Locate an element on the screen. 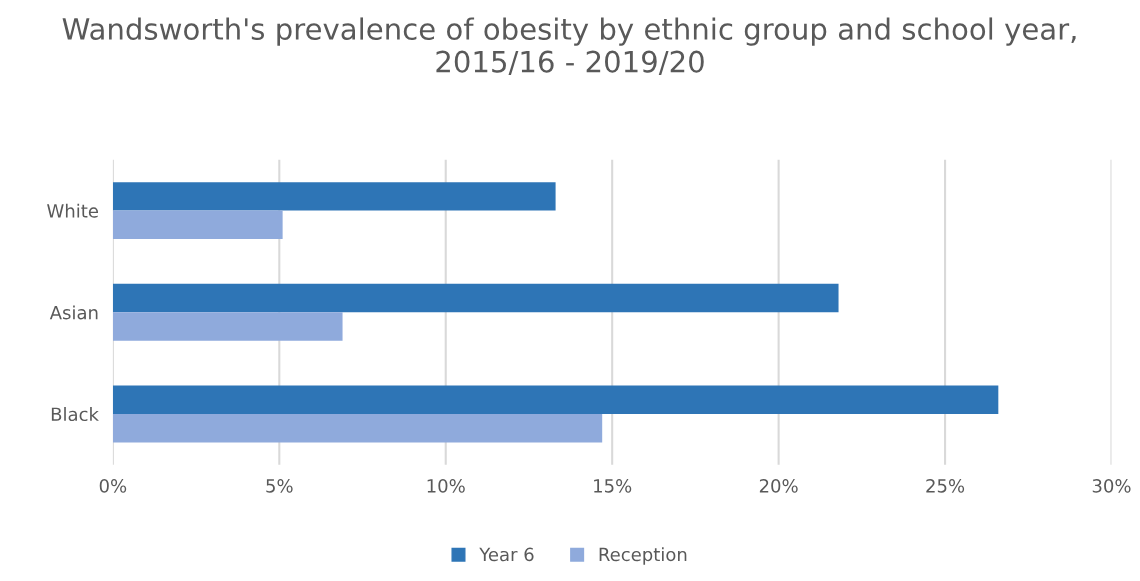 This screenshot has width=1140, height=581. chart-title: Wandsworth's prevalence of obesity by ethnic group and school year, 2015/16 - 2019/20 is located at coordinates (569, 46).